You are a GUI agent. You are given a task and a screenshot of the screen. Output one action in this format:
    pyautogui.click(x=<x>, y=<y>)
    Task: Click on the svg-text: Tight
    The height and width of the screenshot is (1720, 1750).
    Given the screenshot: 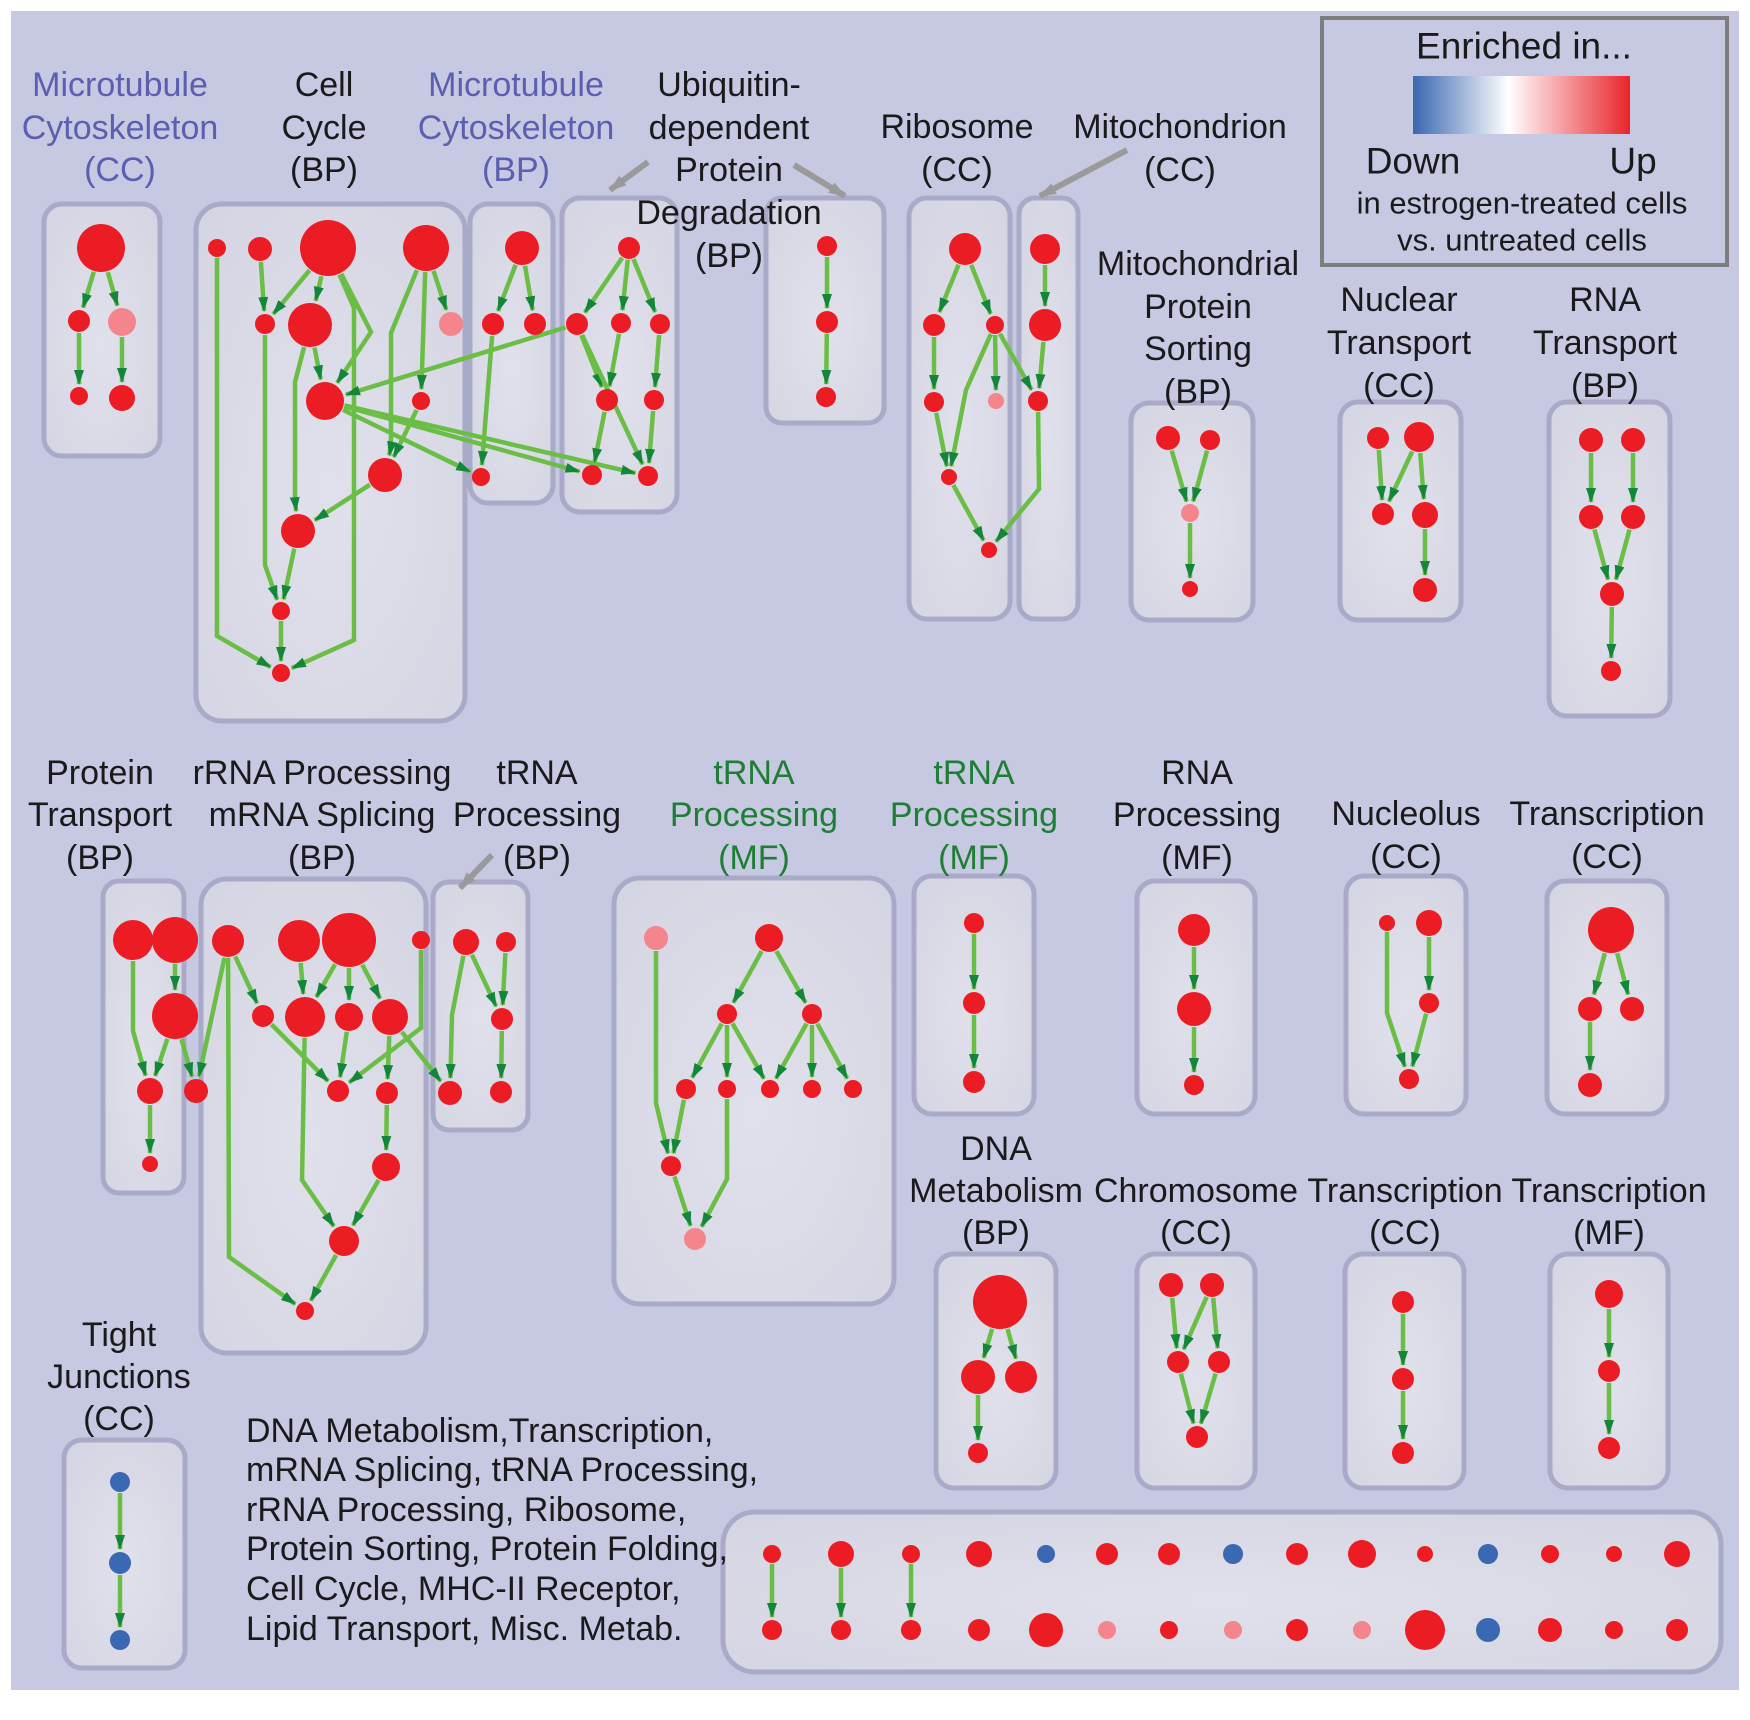 What is the action you would take?
    pyautogui.click(x=119, y=1335)
    